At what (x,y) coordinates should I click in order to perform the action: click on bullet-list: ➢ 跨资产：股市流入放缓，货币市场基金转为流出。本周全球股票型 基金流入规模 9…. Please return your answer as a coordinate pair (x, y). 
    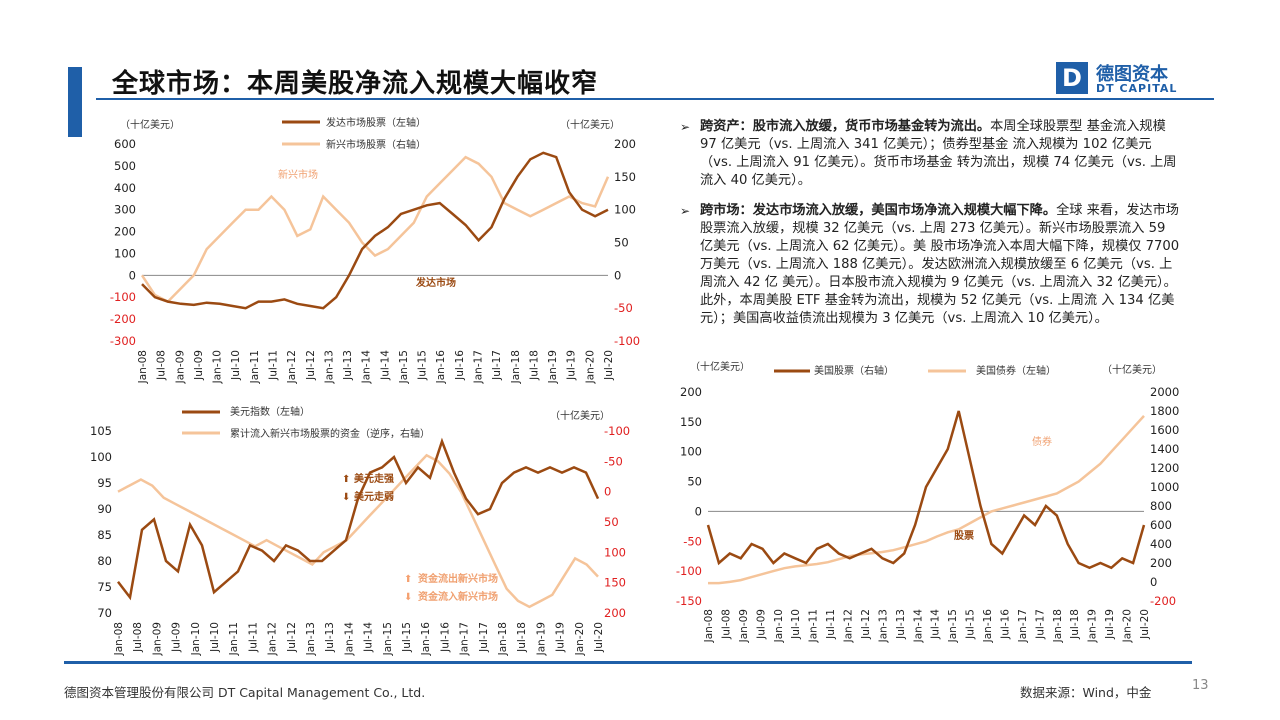
    Looking at the image, I should click on (930, 229).